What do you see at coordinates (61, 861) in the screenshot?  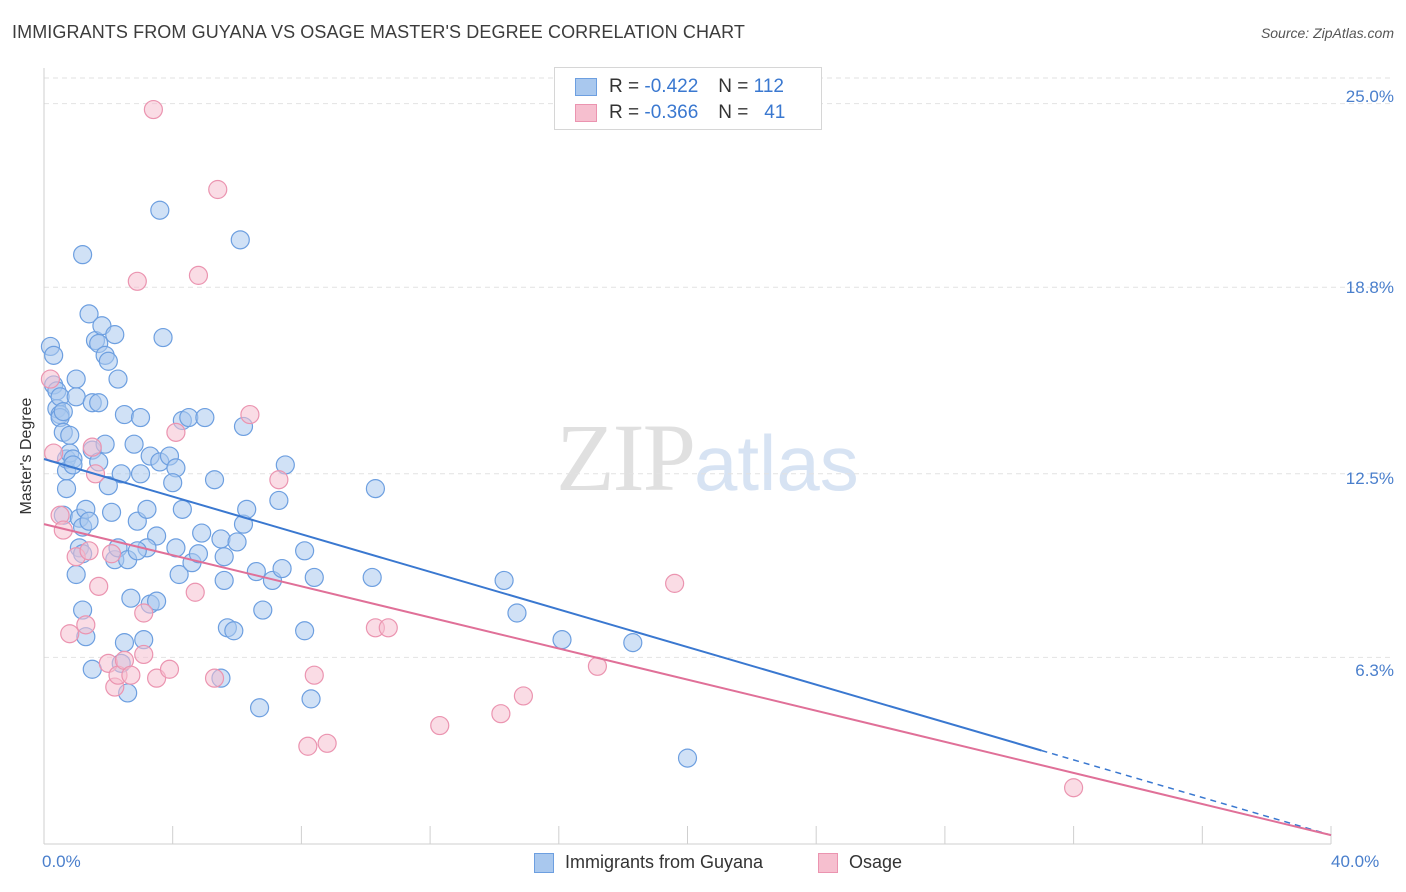 I see `x-tick-label-min: 0.0%` at bounding box center [61, 861].